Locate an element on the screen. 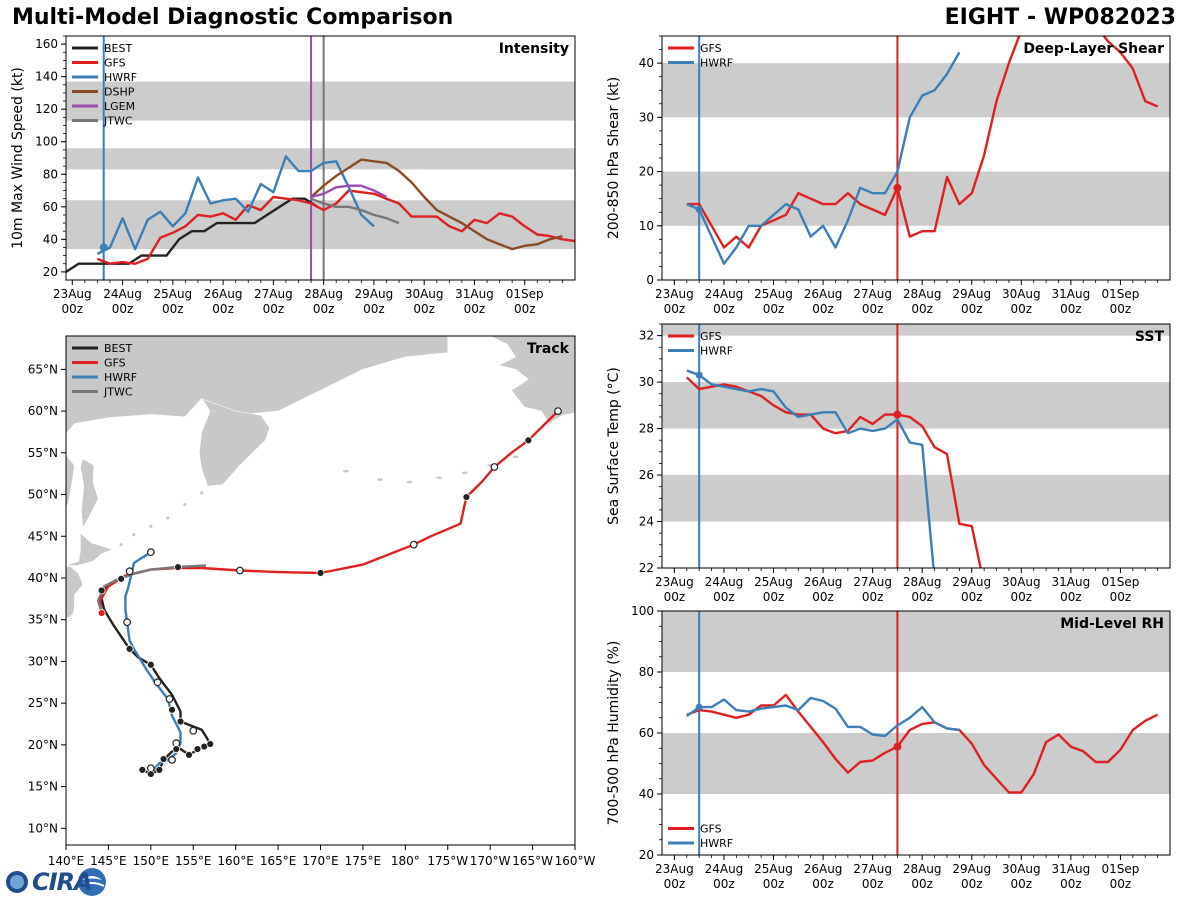  x-tick-label: 155°E is located at coordinates (193, 861).